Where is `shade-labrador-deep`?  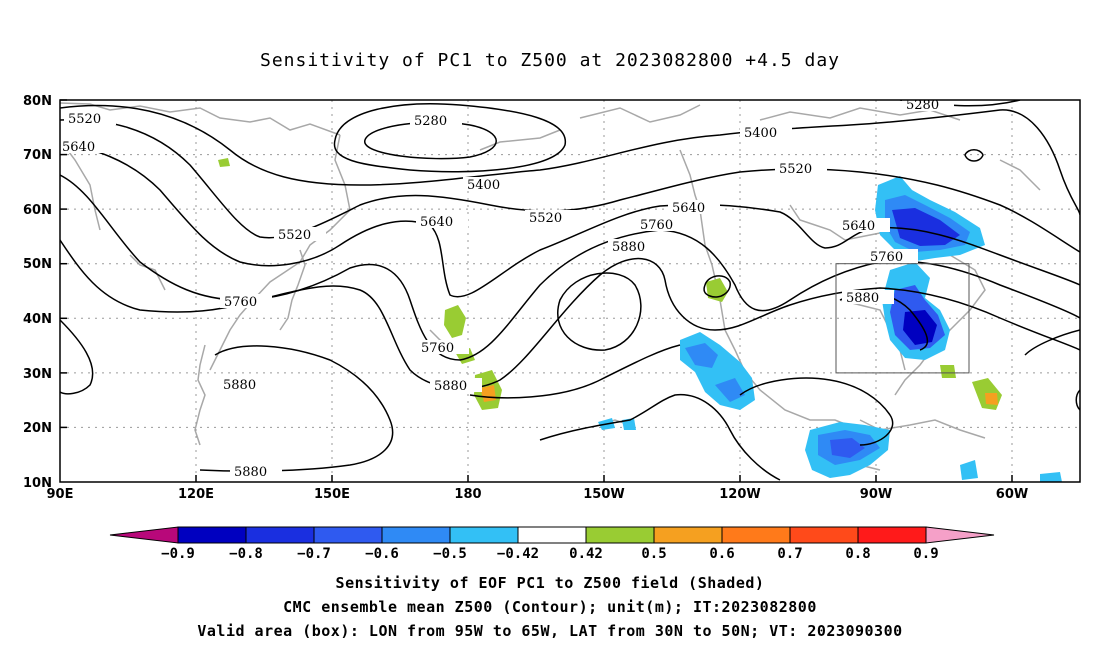 shade-labrador-deep is located at coordinates (926, 227).